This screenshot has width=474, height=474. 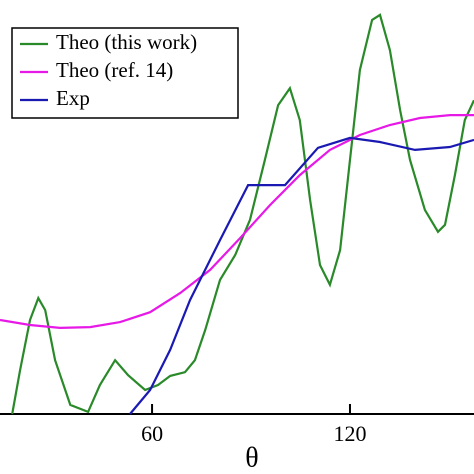 I want to click on x-tick-label: 60, so click(x=152, y=433).